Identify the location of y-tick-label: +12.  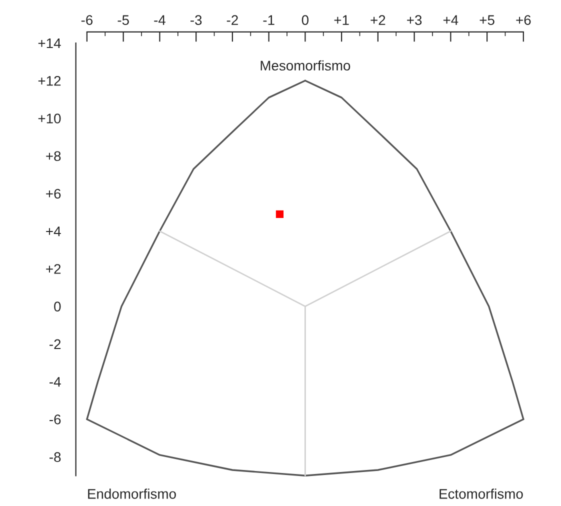
(49, 81).